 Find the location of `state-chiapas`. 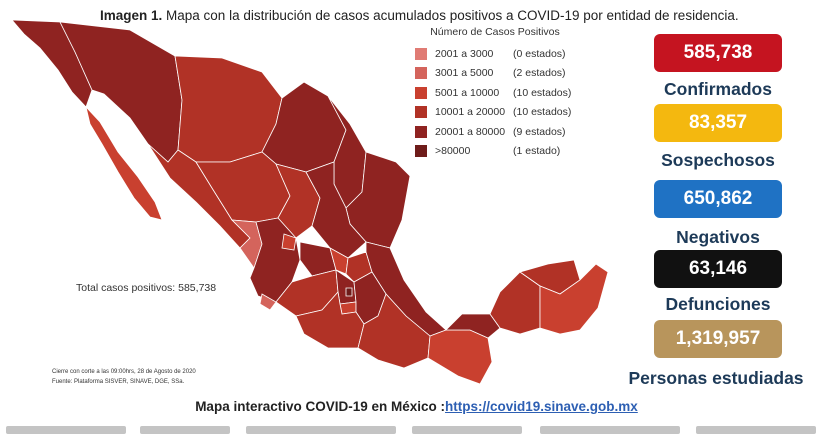

state-chiapas is located at coordinates (460, 357).